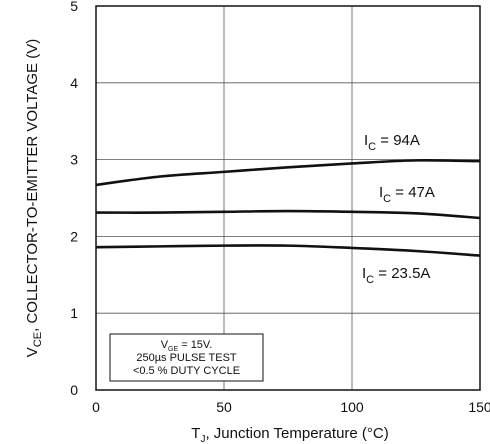 This screenshot has height=444, width=490. What do you see at coordinates (381, 192) in the screenshot?
I see `series-label-47a-main: I` at bounding box center [381, 192].